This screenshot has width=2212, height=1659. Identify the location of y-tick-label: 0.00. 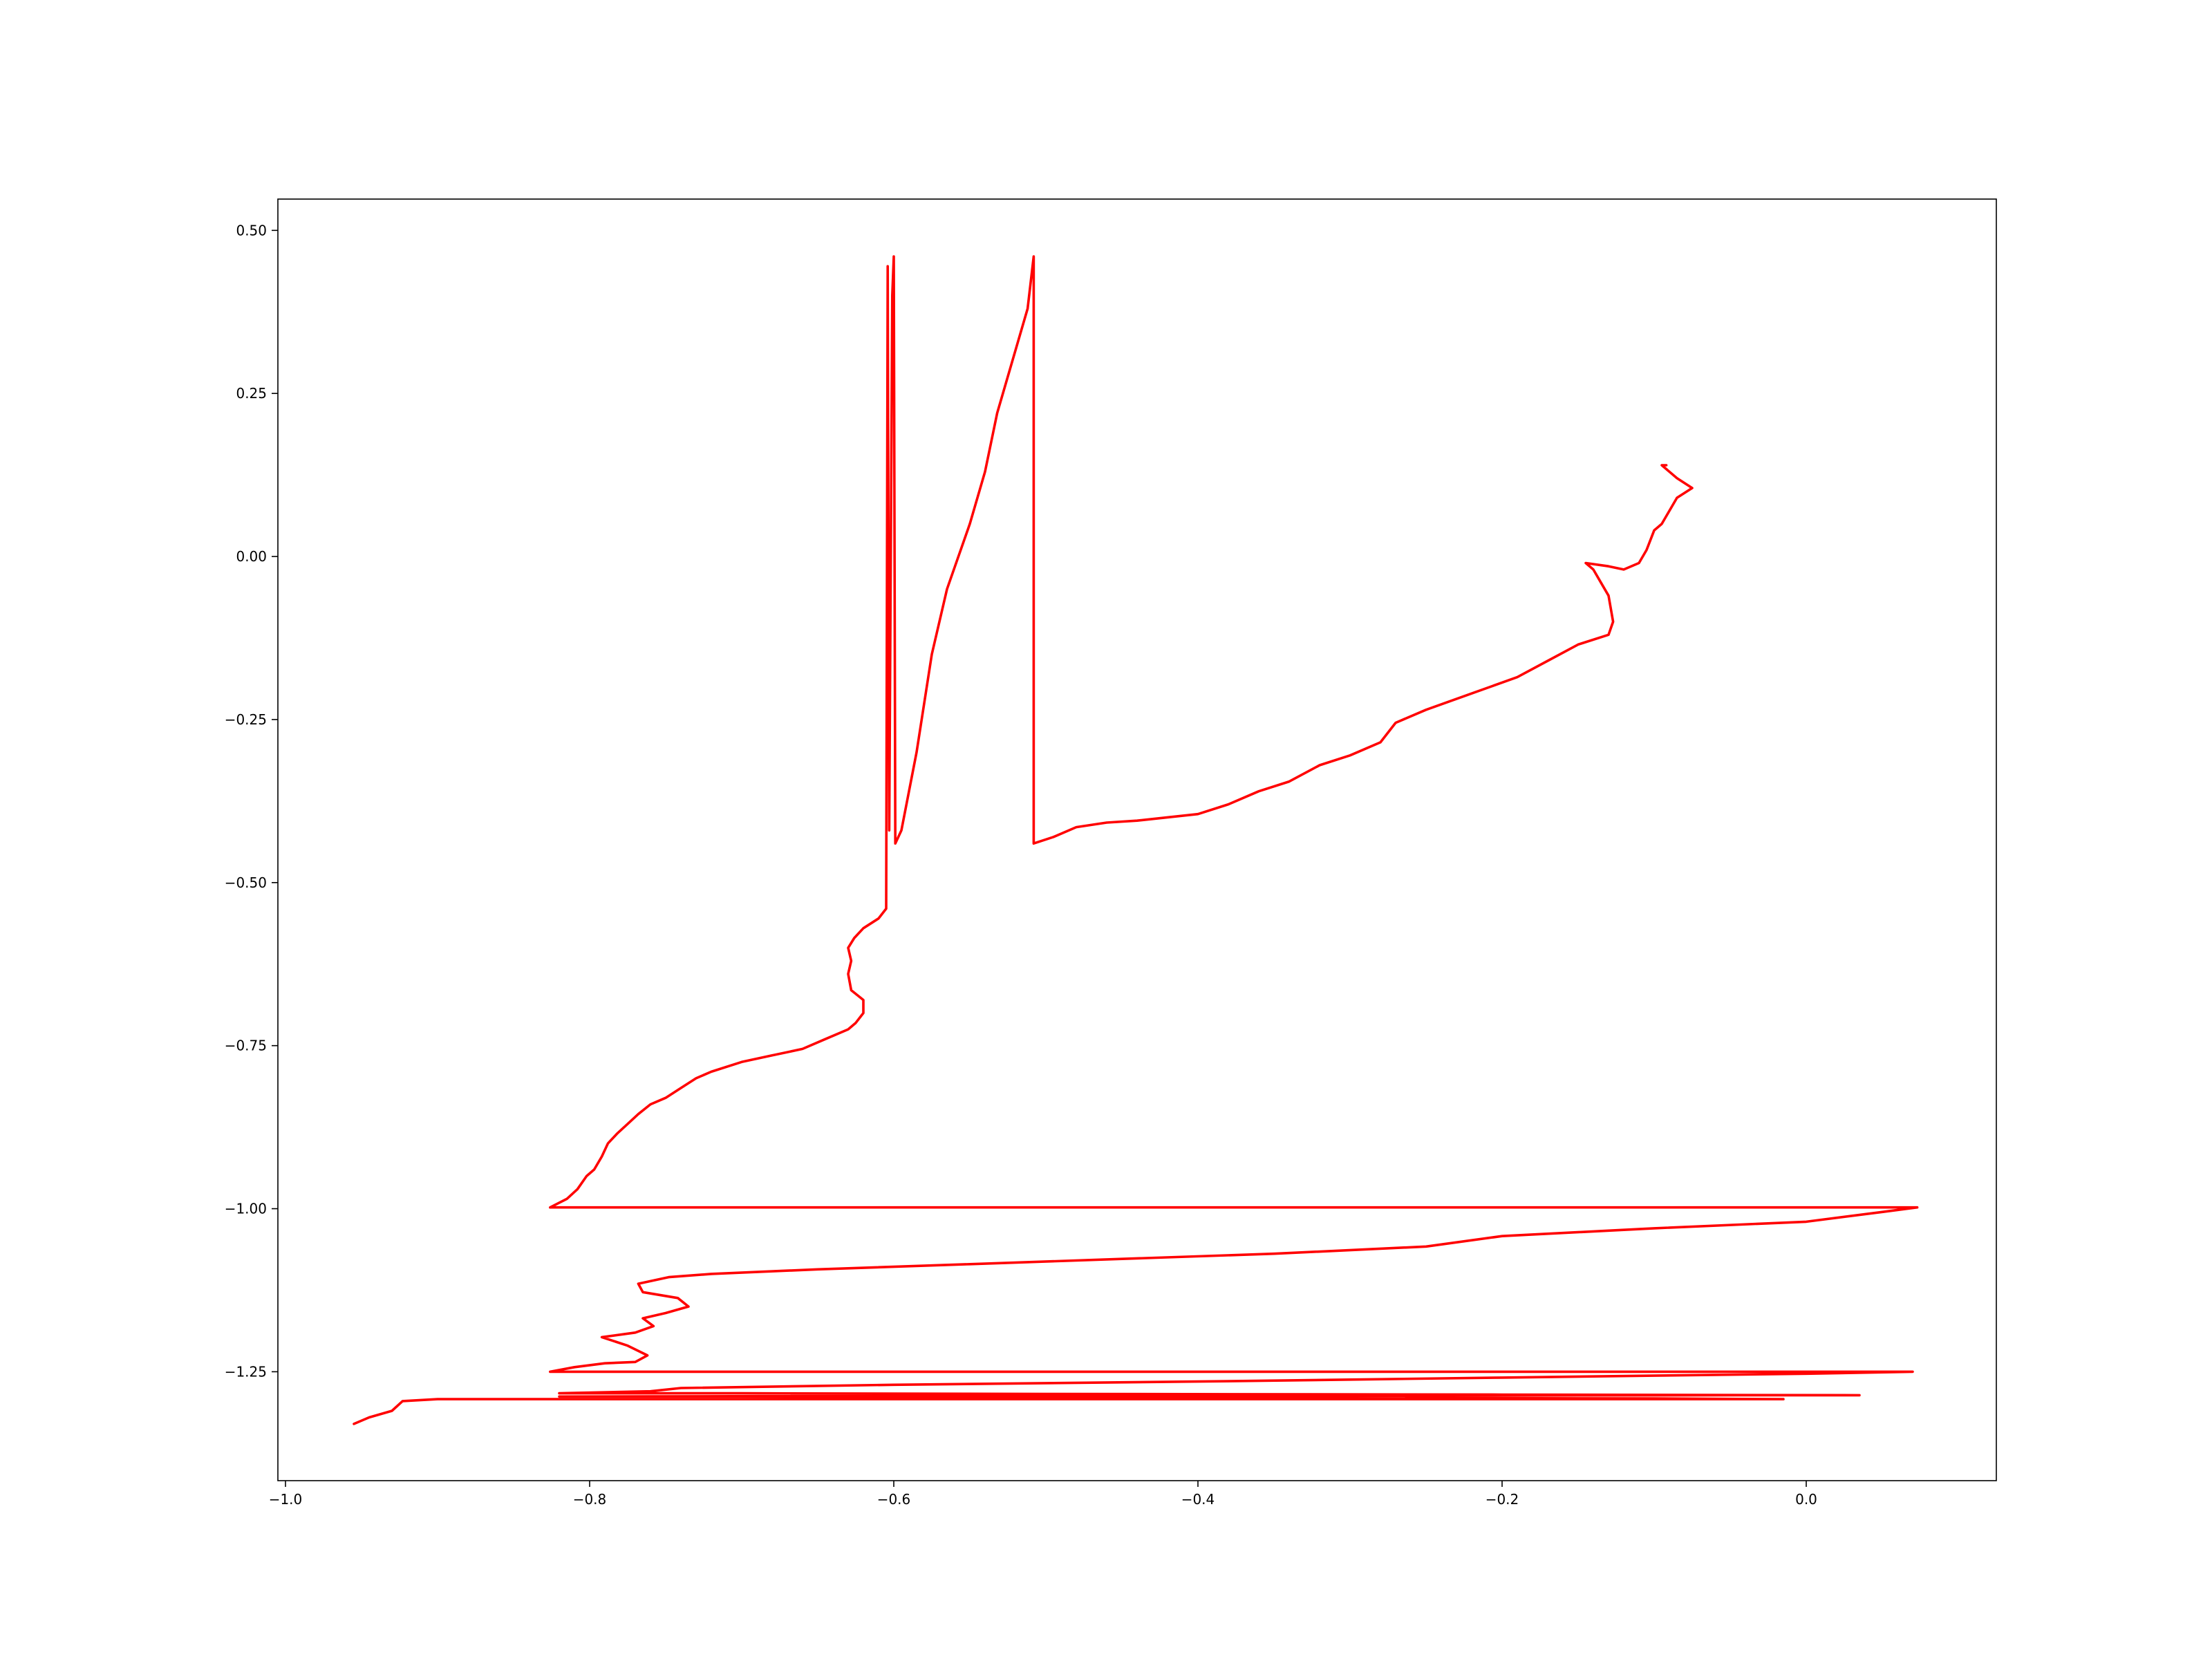
(252, 556).